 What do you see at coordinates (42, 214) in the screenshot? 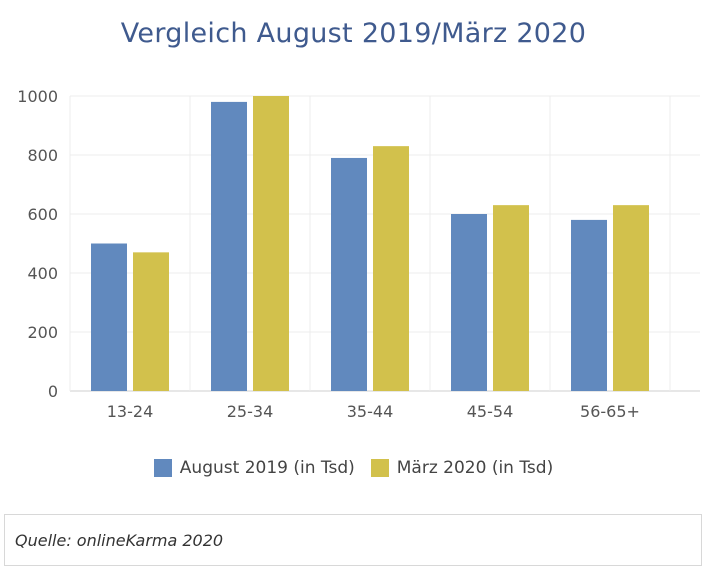
I see `y-tick-label: 600` at bounding box center [42, 214].